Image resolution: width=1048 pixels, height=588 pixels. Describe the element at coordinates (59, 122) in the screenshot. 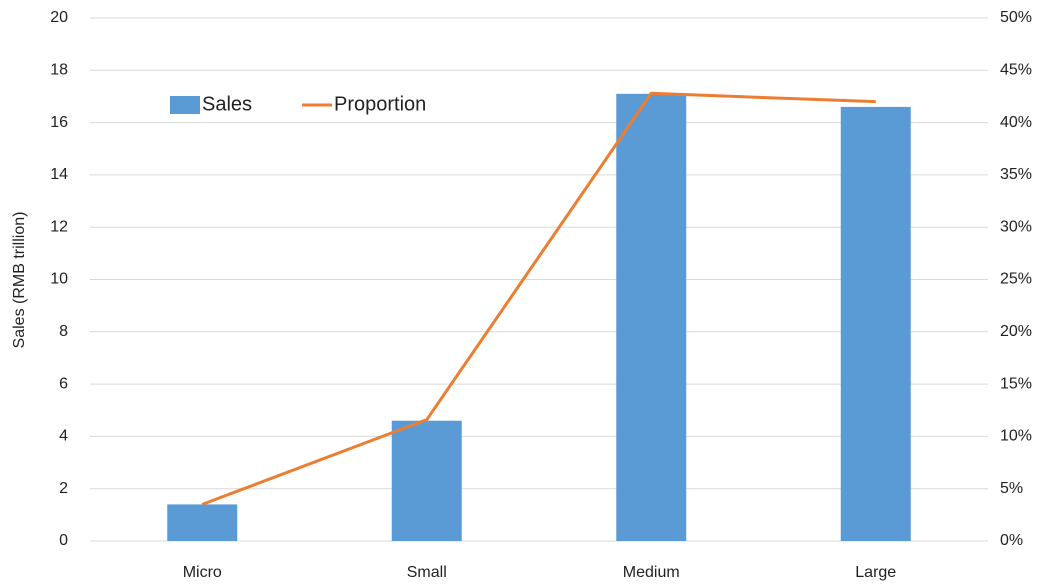

I see `y-tick-label: 16` at that location.